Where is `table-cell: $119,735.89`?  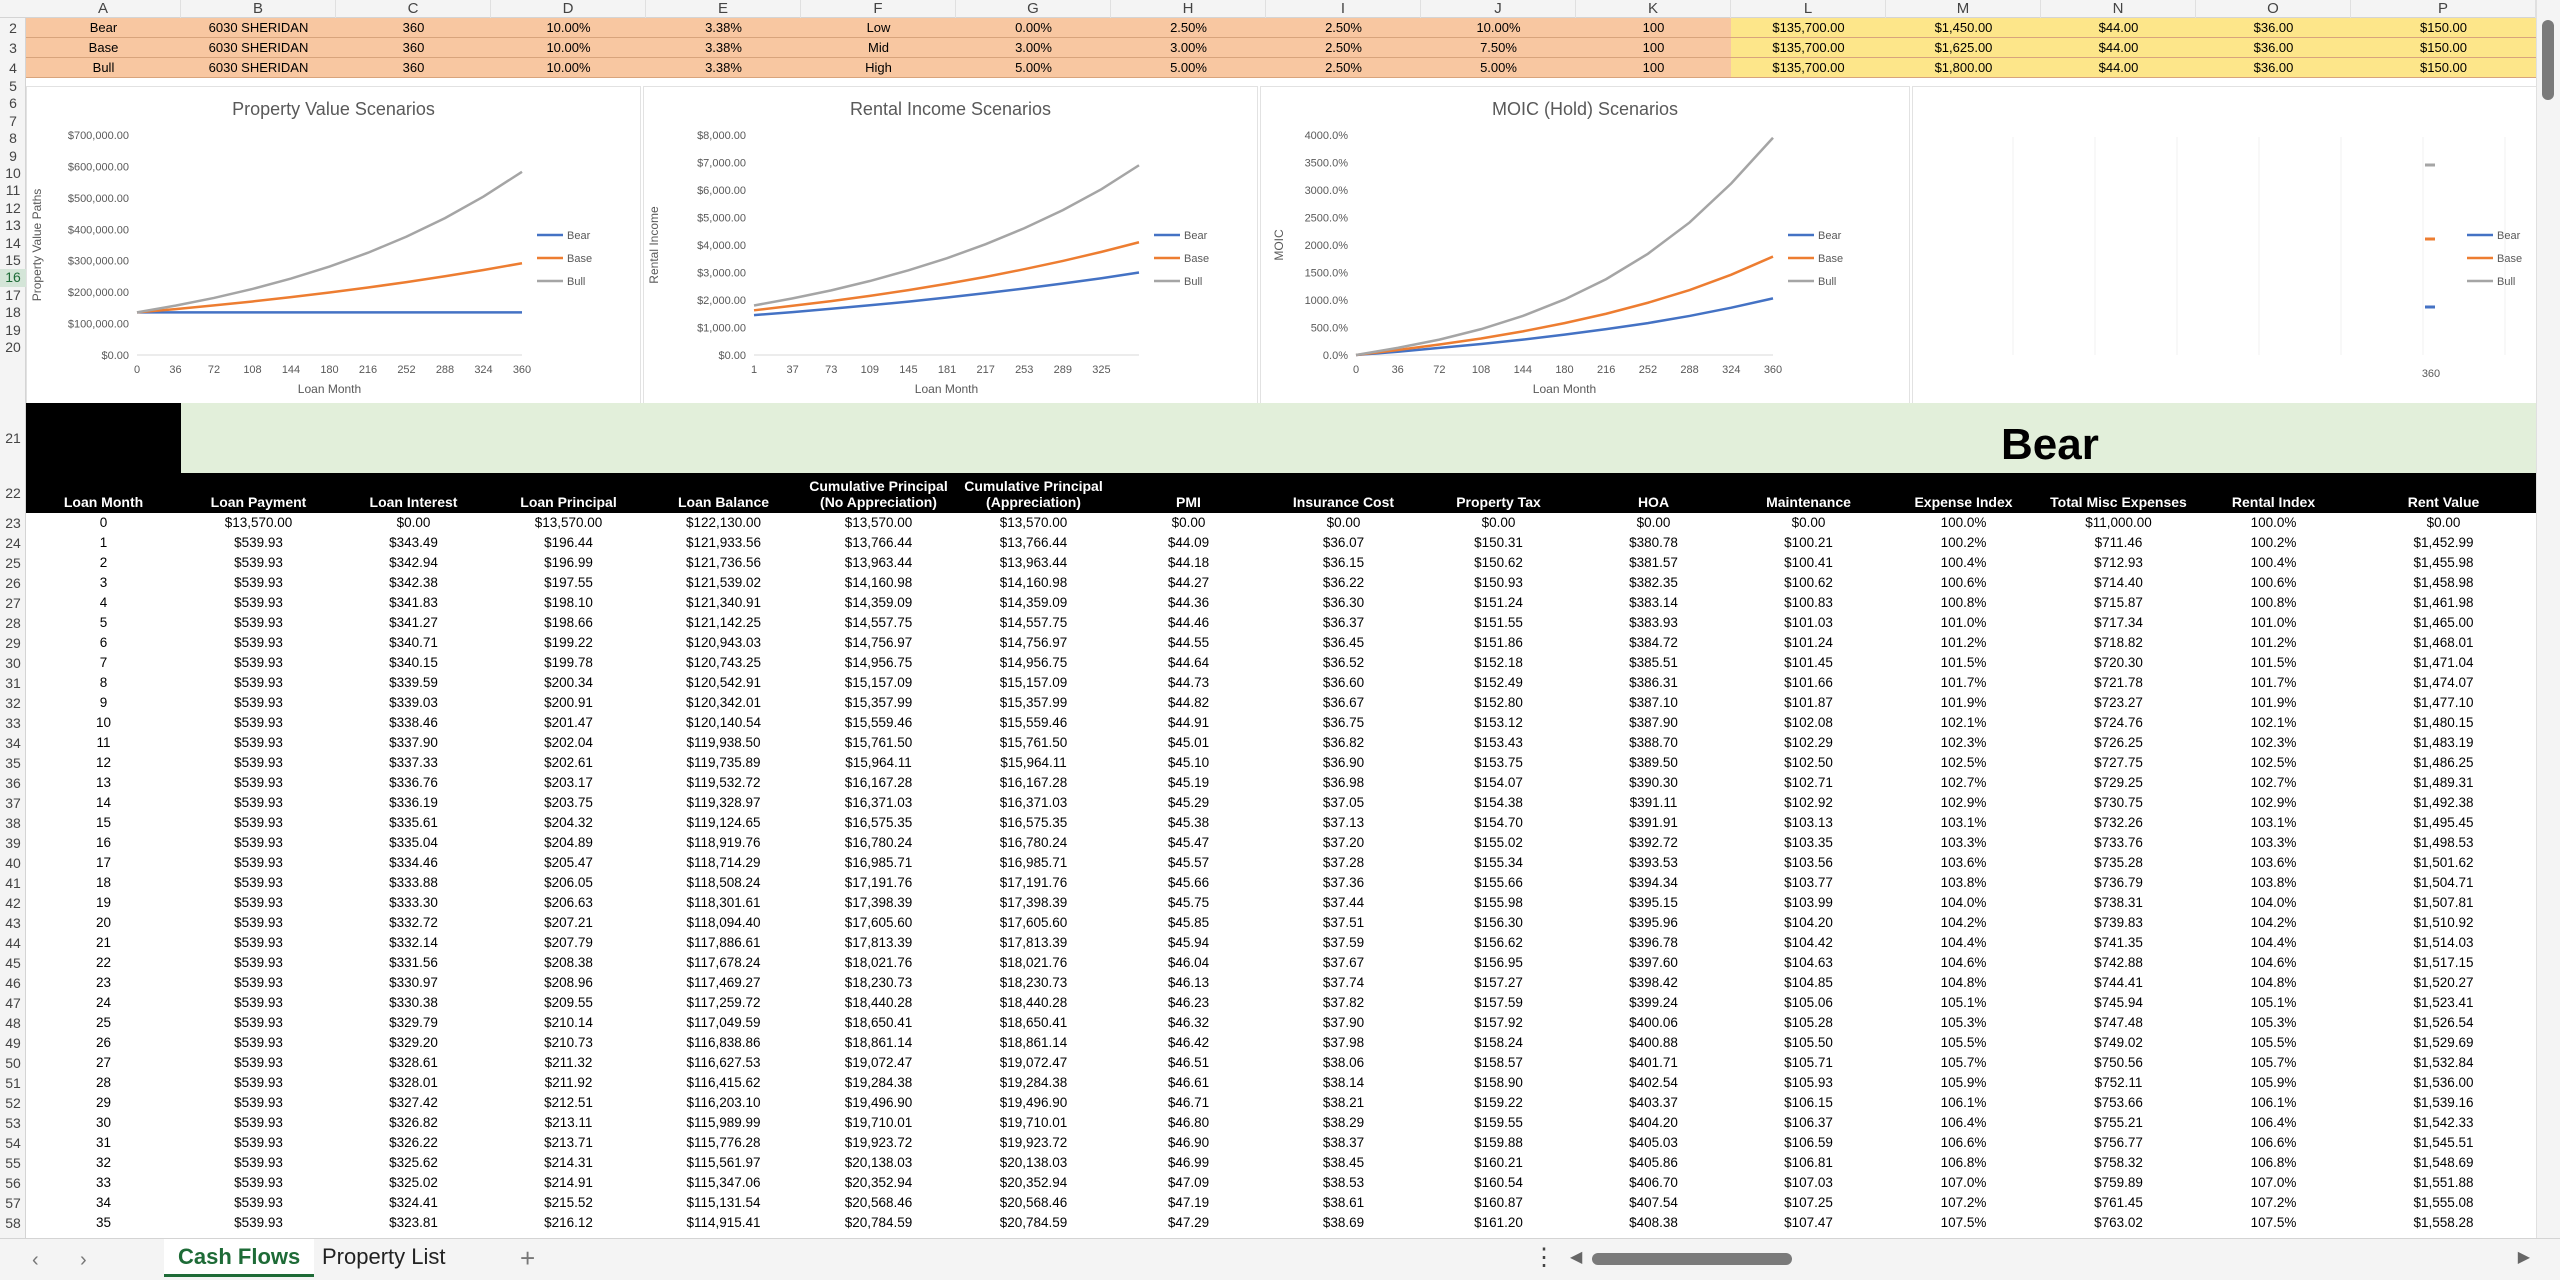
table-cell: $119,735.89 is located at coordinates (723, 762).